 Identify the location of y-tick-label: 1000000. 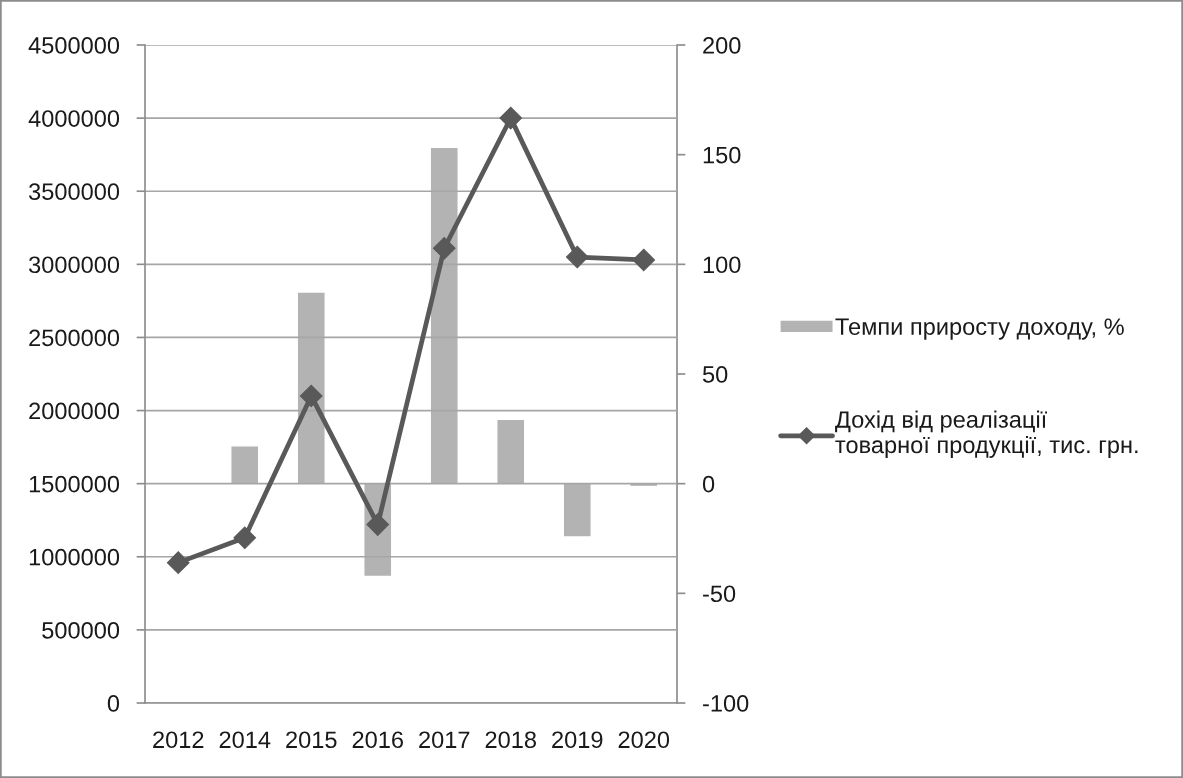
(74, 557).